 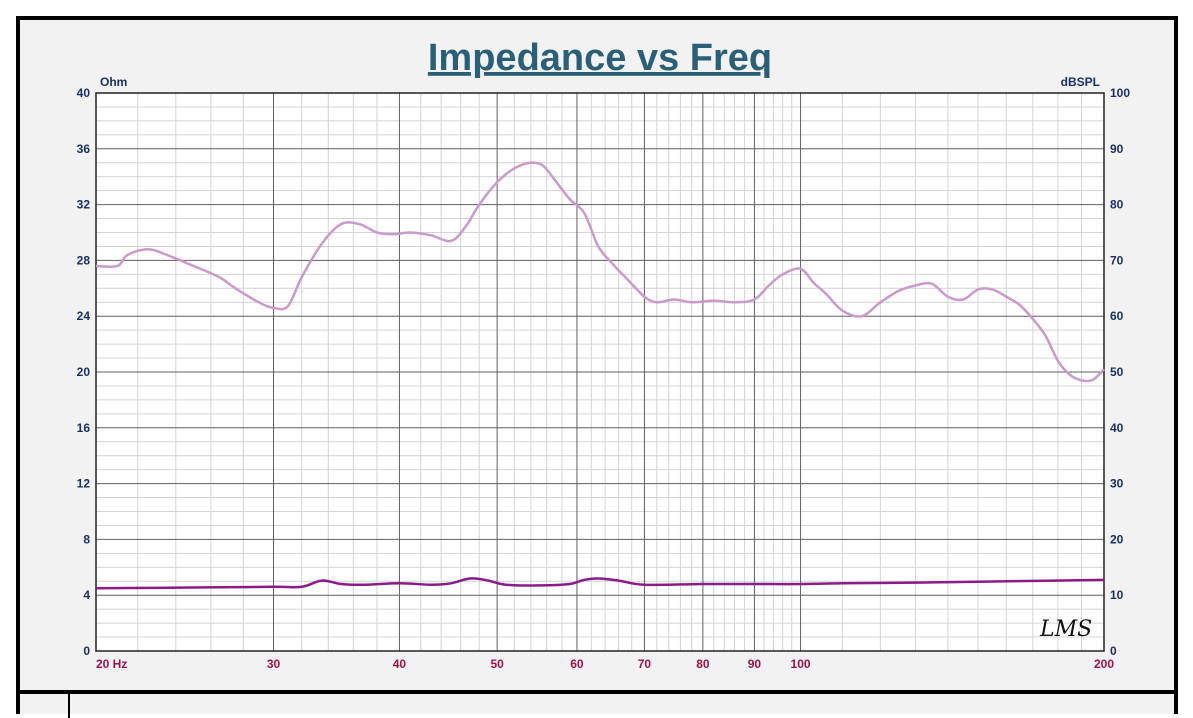 I want to click on lms-logo: LMS, so click(x=1065, y=629).